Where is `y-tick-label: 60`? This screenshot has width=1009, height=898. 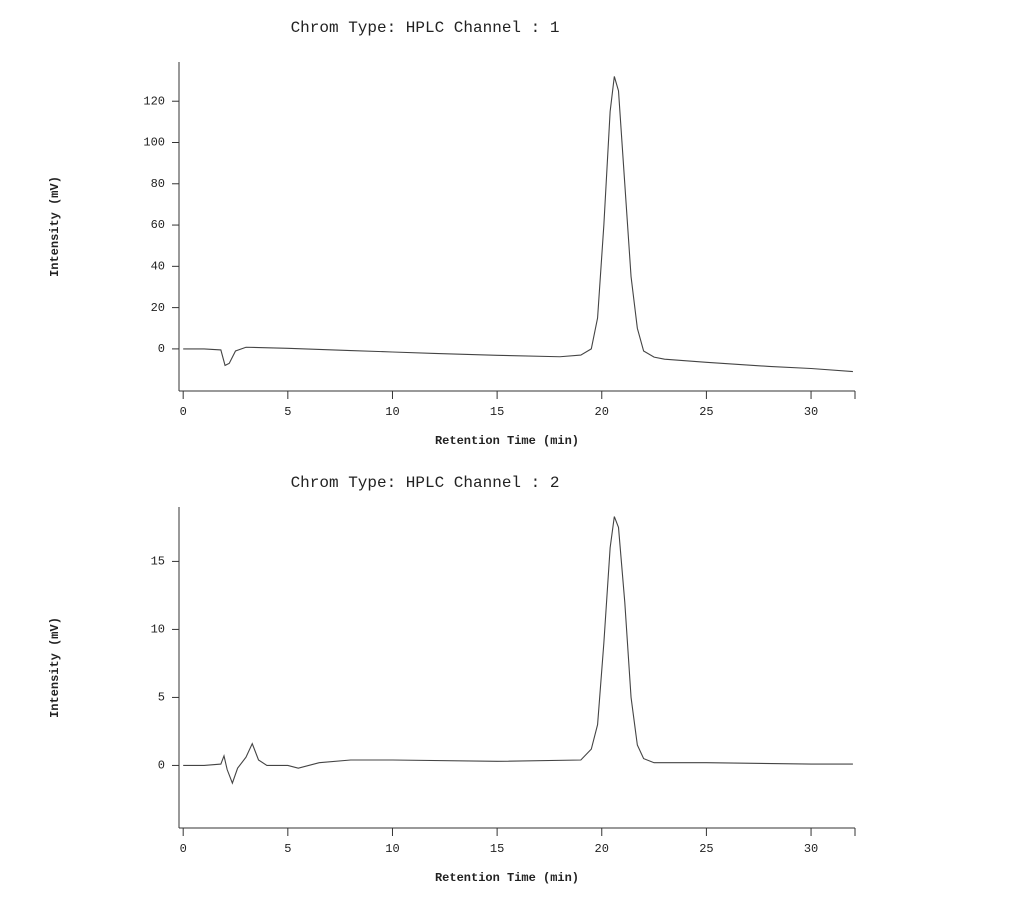 y-tick-label: 60 is located at coordinates (158, 225).